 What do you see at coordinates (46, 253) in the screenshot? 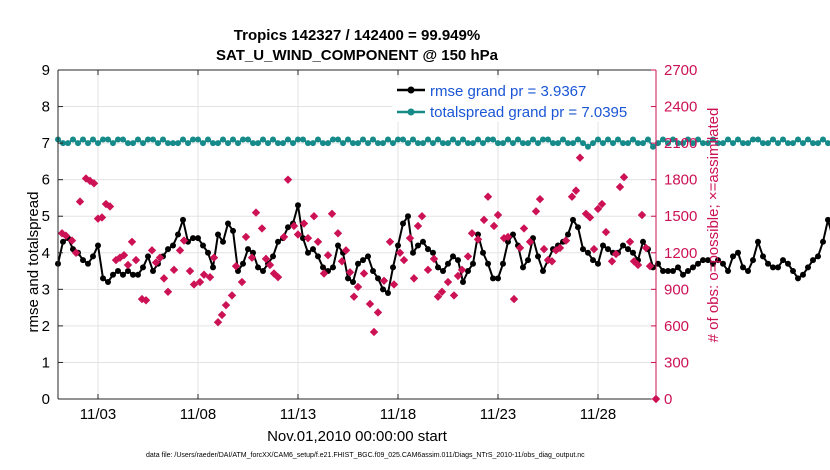
I see `y-tick-label: 4` at bounding box center [46, 253].